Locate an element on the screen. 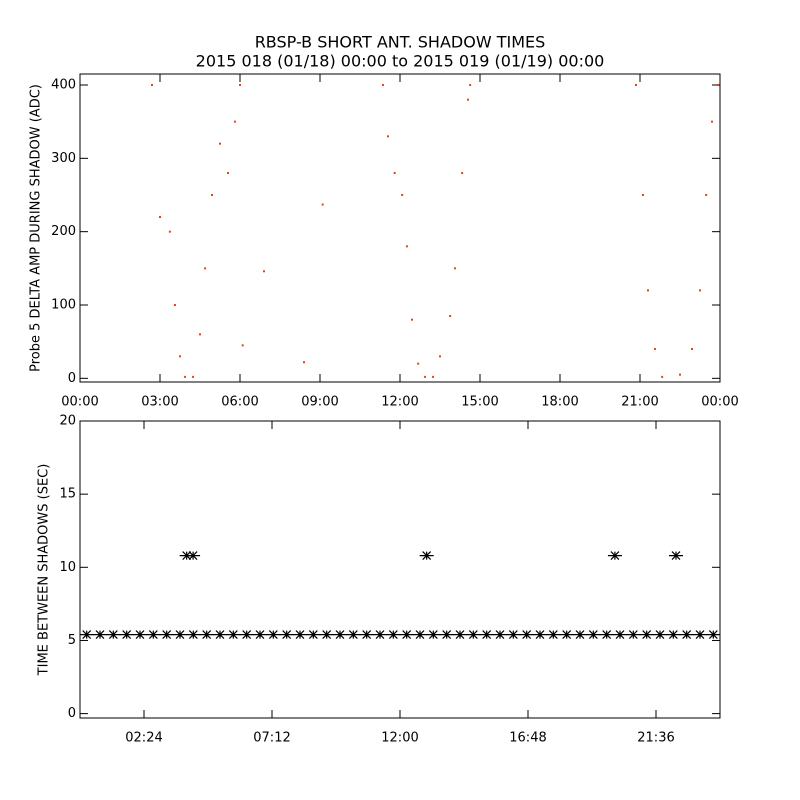  y-tick-label: 200 is located at coordinates (63, 231).